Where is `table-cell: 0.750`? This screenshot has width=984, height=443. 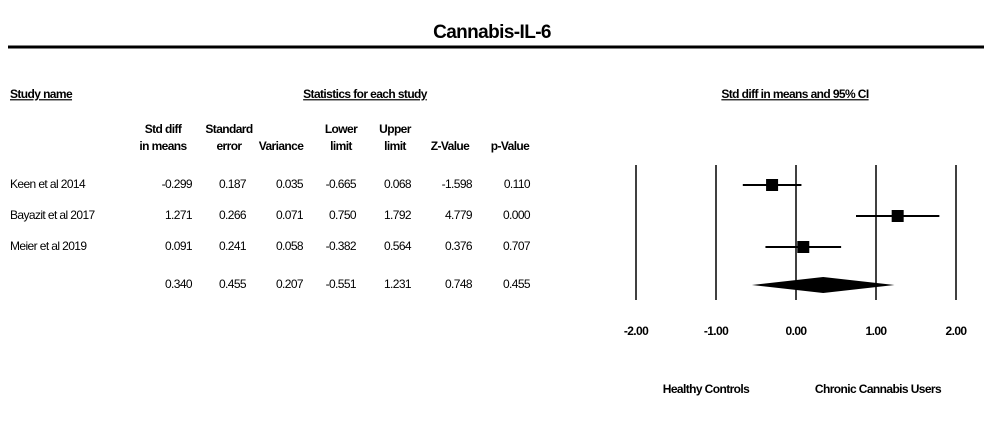 table-cell: 0.750 is located at coordinates (343, 215).